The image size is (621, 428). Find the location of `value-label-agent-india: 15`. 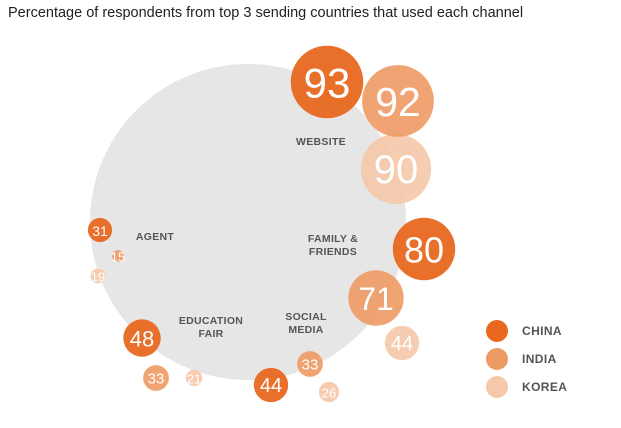

value-label-agent-india: 15 is located at coordinates (118, 257).